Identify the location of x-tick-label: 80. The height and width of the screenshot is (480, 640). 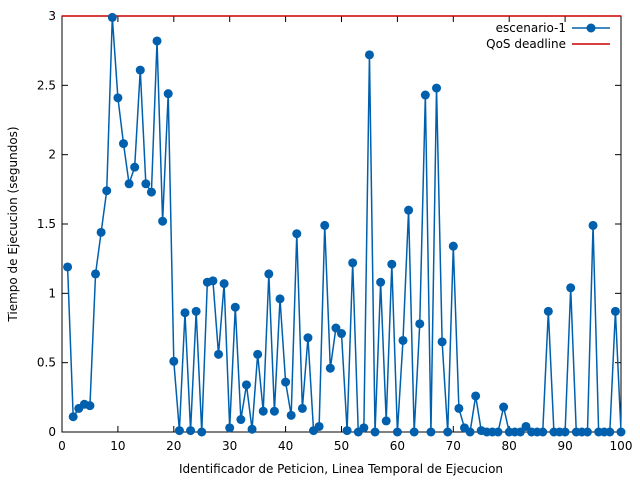
(509, 446).